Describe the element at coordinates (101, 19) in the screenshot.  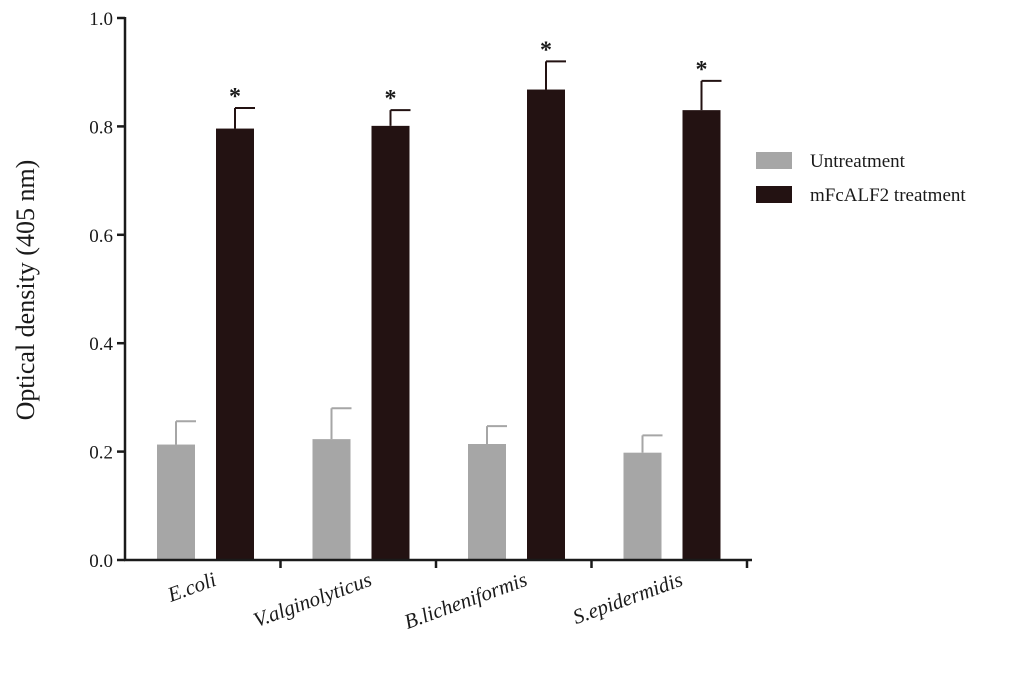
I see `y-tick-label: 1.0` at that location.